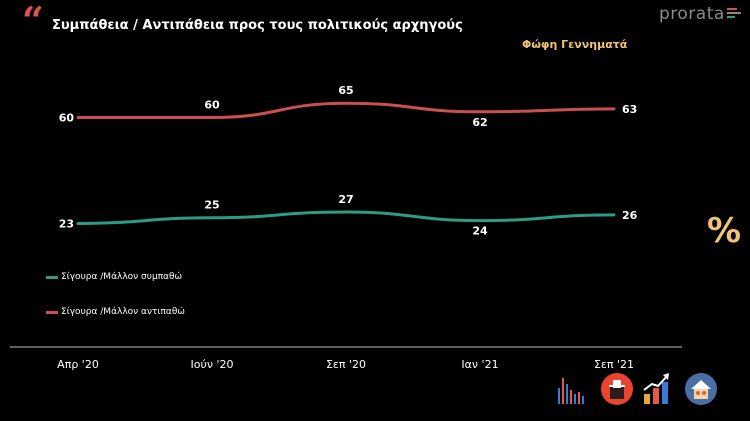 The width and height of the screenshot is (750, 421). Describe the element at coordinates (52, 312) in the screenshot. I see `legend-swatch-antipathy` at that location.